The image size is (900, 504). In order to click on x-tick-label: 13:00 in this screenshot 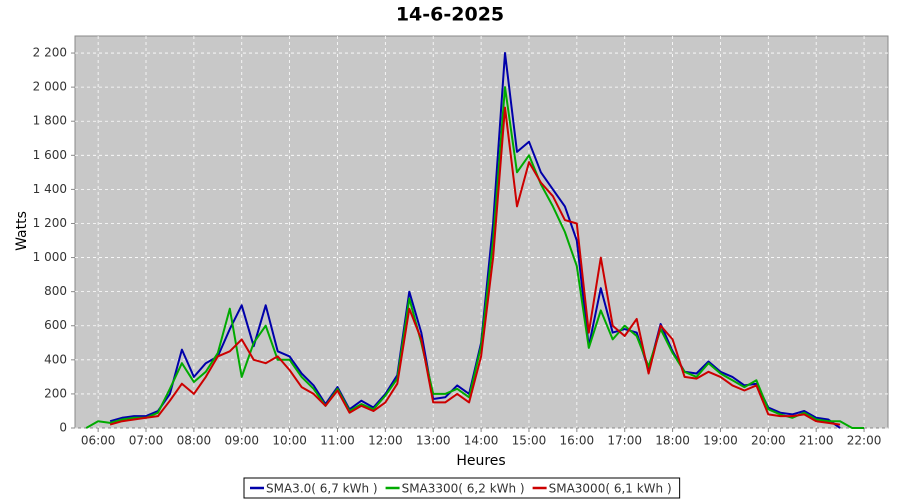, I will do `click(433, 441)`.